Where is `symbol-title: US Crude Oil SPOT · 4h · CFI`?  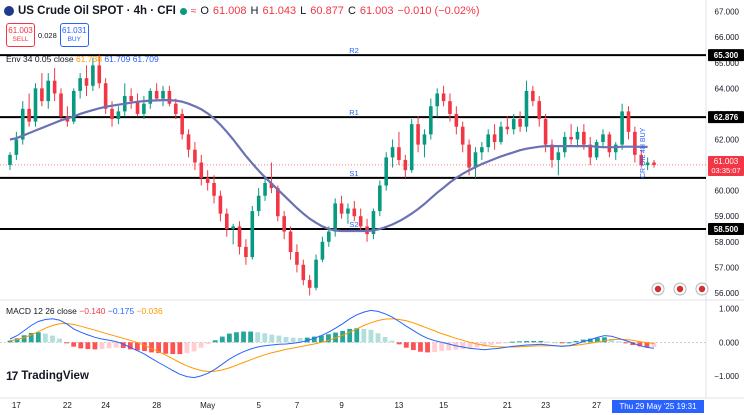
symbol-title: US Crude Oil SPOT · 4h · CFI is located at coordinates (97, 11).